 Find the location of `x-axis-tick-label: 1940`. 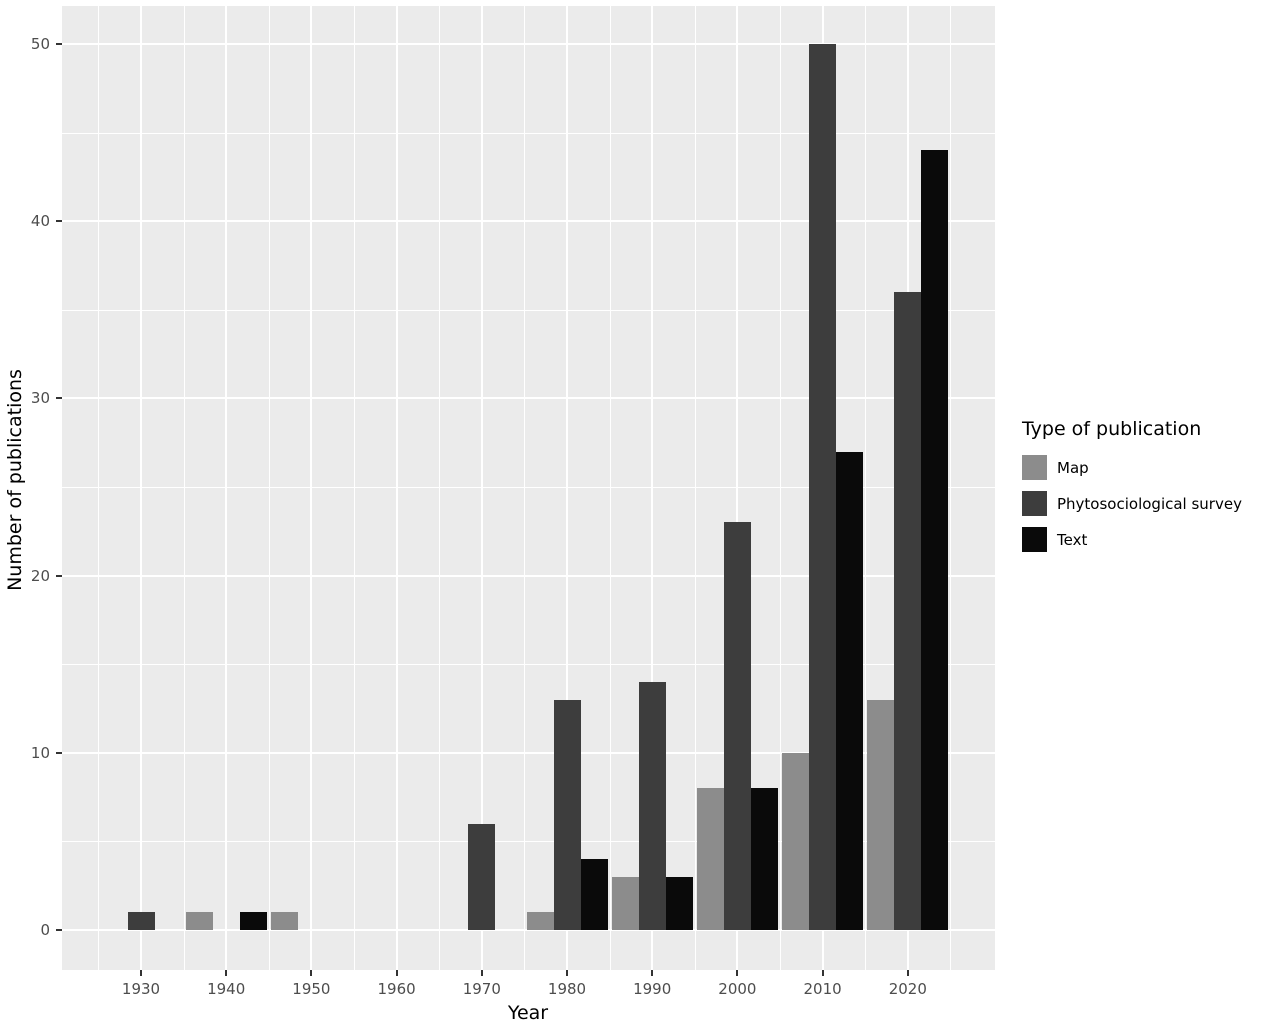

x-axis-tick-label: 1940 is located at coordinates (226, 989).